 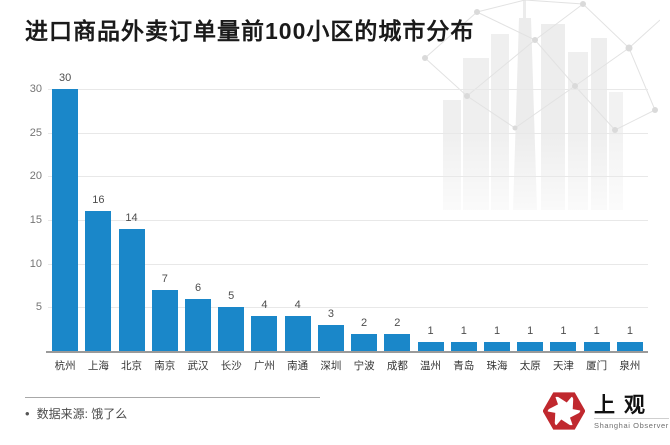 I want to click on x-axis-label: 上海, so click(x=98, y=366).